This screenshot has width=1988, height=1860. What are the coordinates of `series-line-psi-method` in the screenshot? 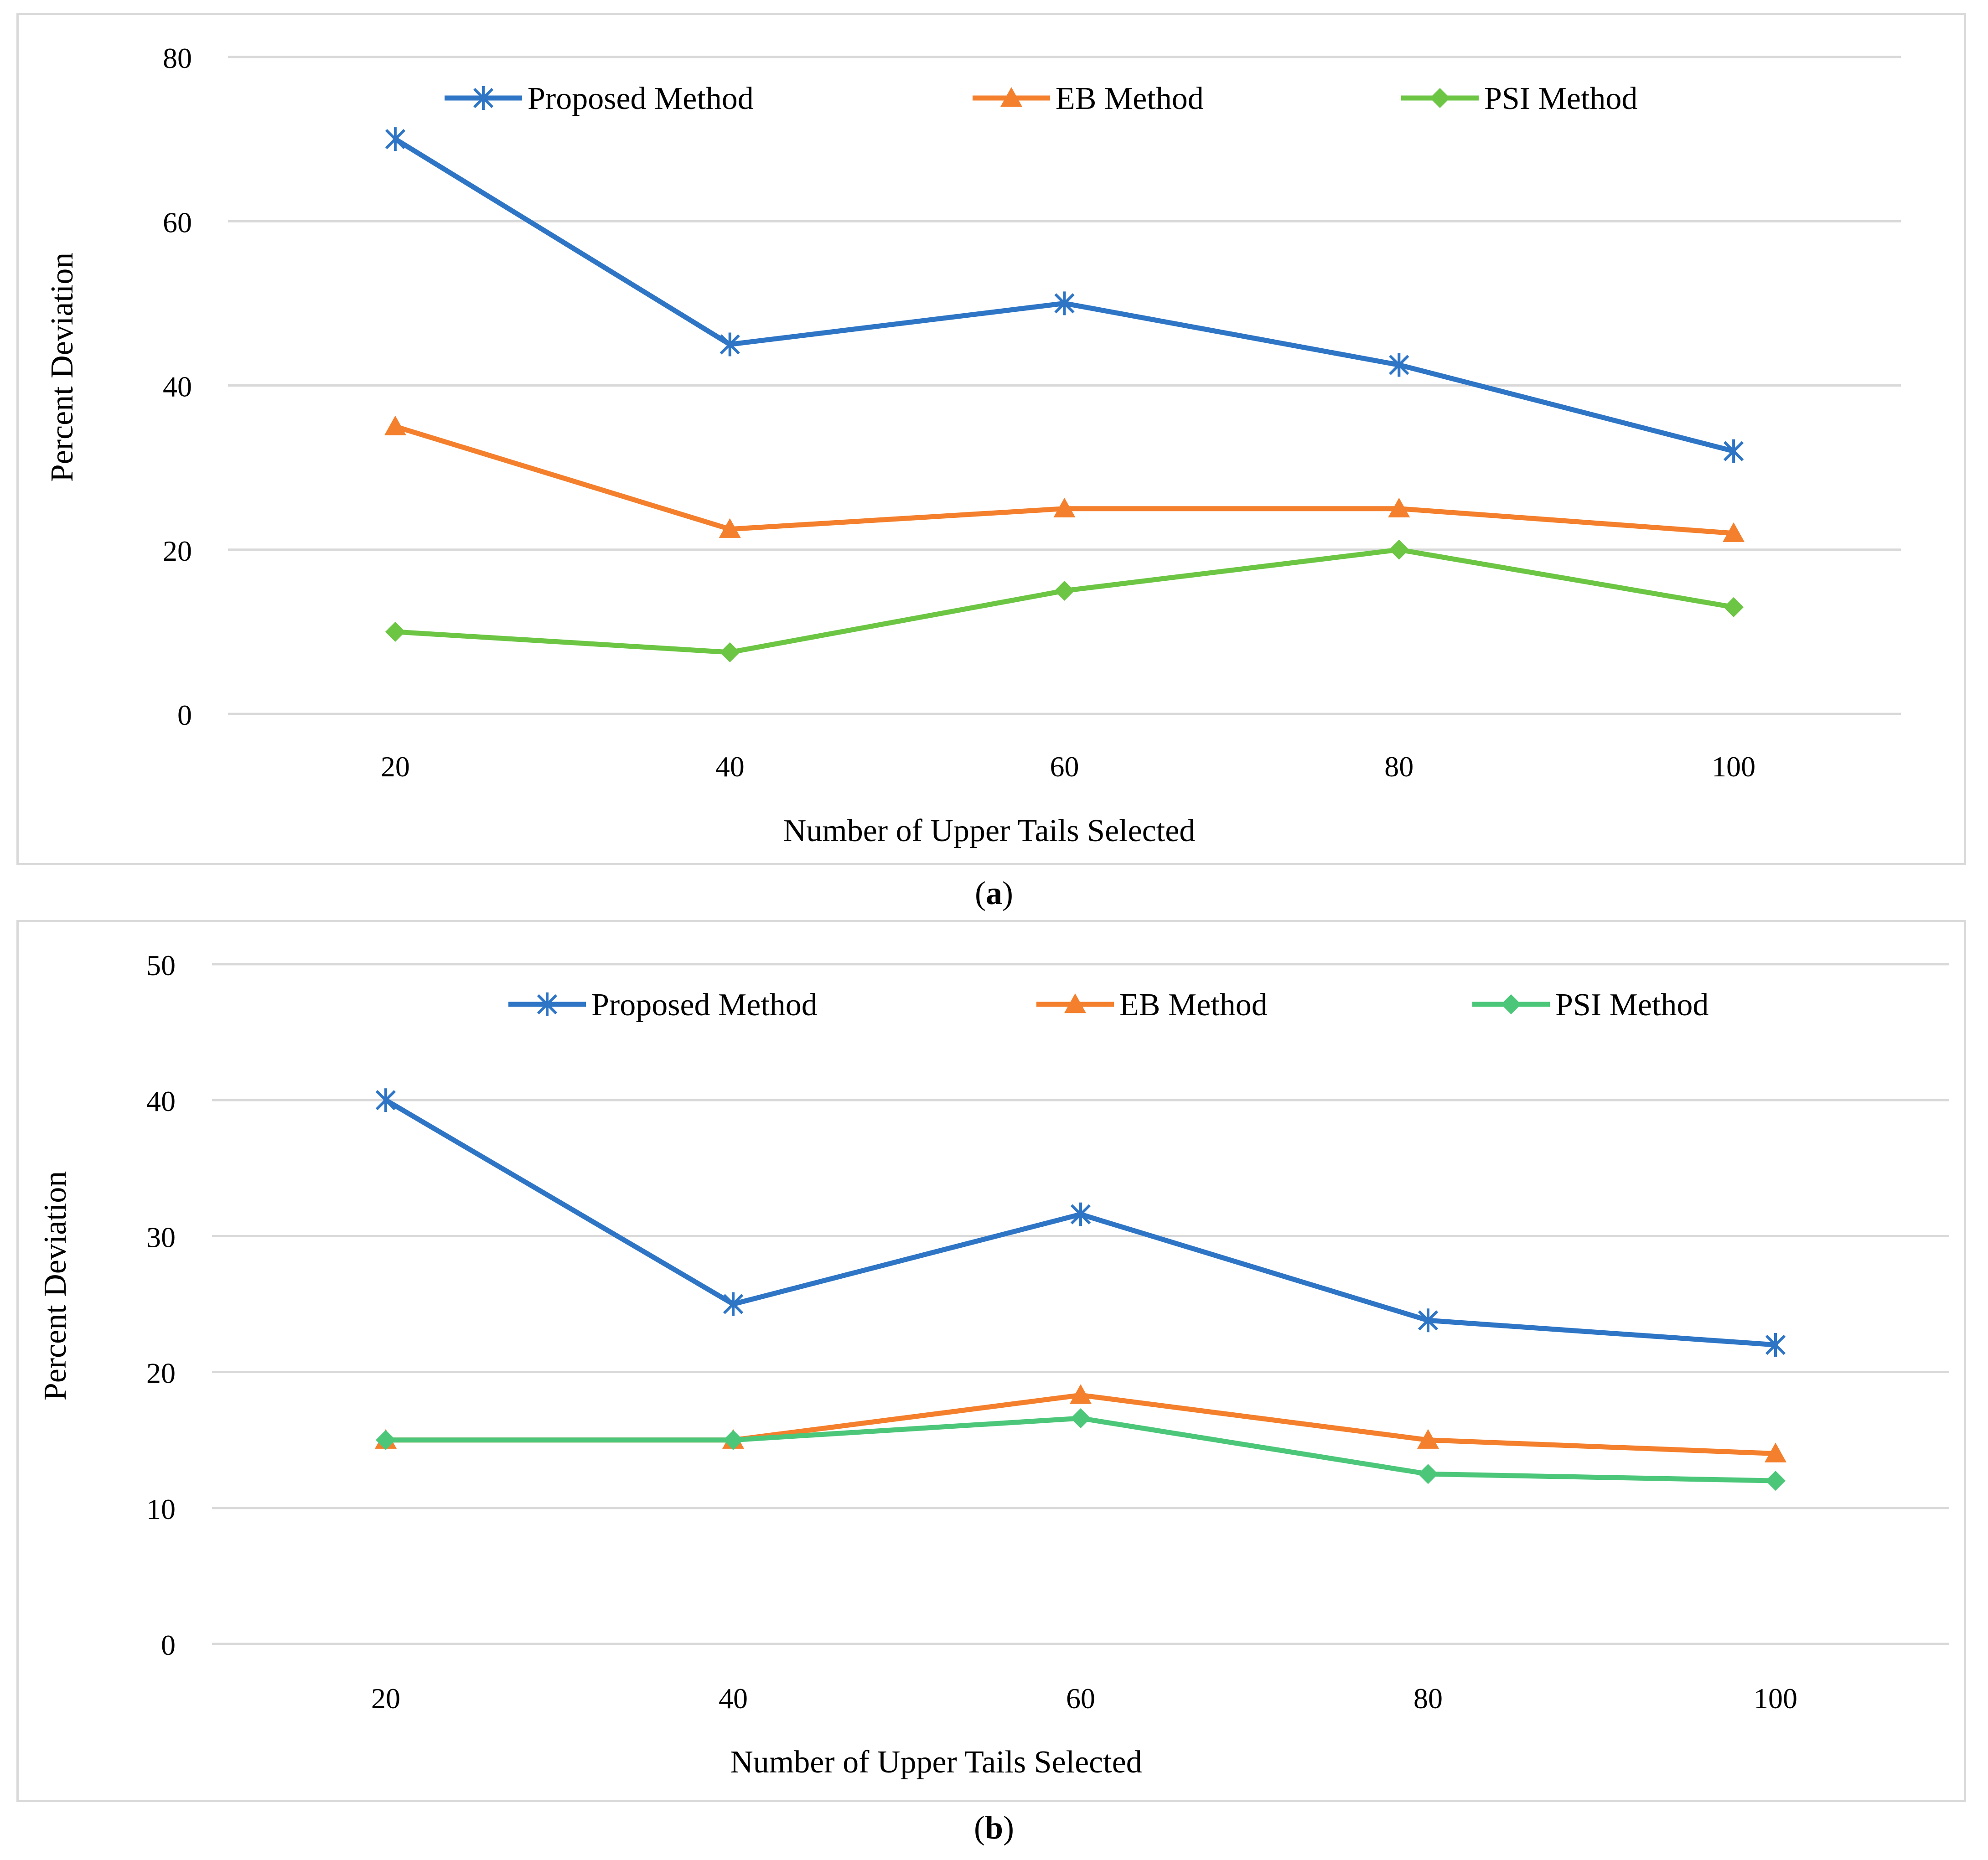 It's located at (1064, 601).